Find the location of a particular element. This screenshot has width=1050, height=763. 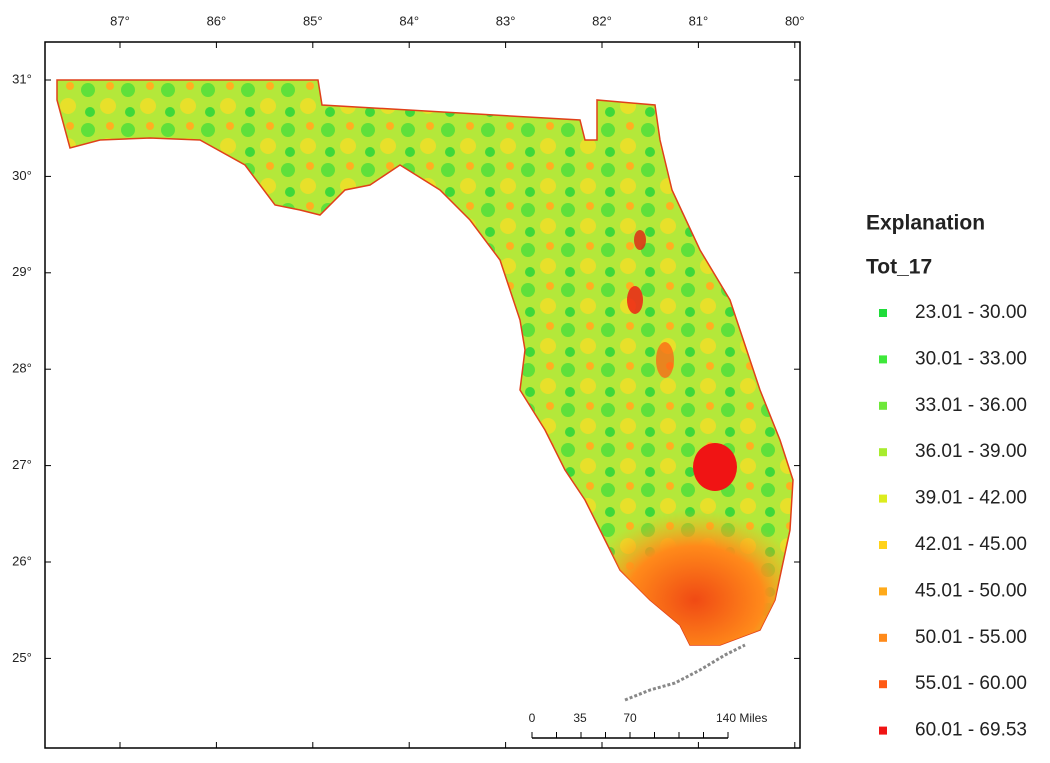

longitude-label: 85° is located at coordinates (313, 20).